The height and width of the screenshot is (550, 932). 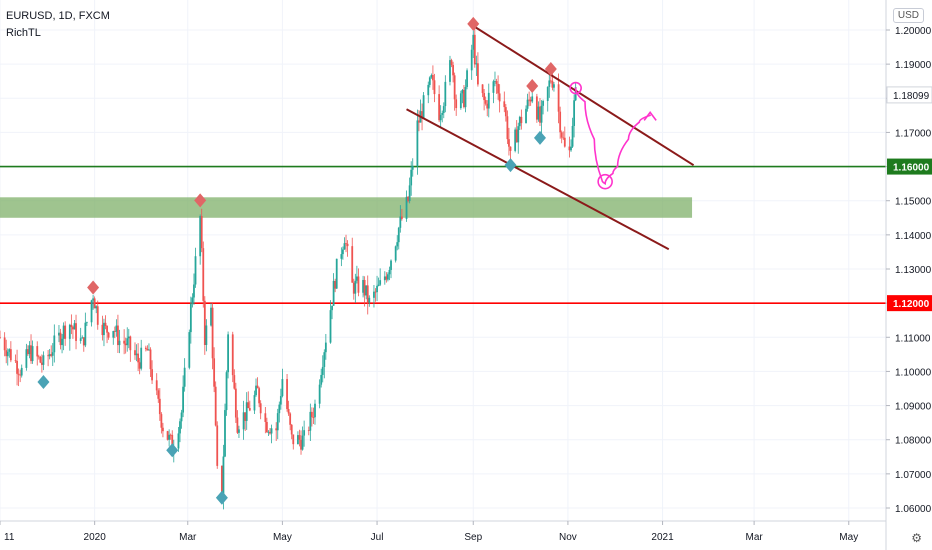 I want to click on projection-low-circle, so click(x=605, y=181).